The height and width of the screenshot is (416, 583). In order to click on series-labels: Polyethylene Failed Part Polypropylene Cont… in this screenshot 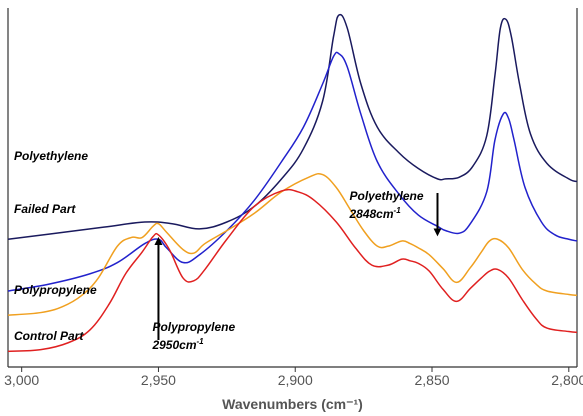, I will do `click(55, 246)`.